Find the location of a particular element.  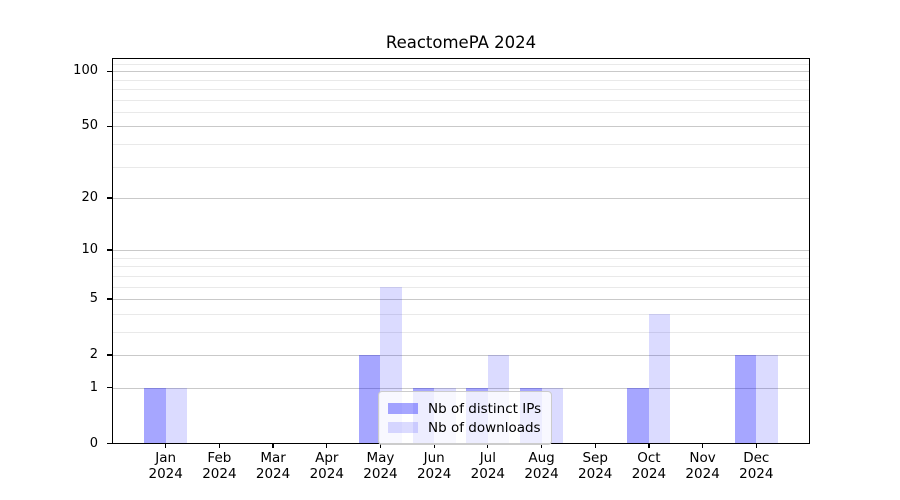

y-tick-label: 1 is located at coordinates (93, 387).